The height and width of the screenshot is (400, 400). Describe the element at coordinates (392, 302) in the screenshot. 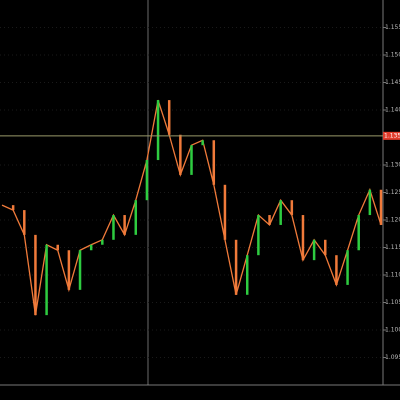

I see `y-tick-label: 1.1050` at that location.